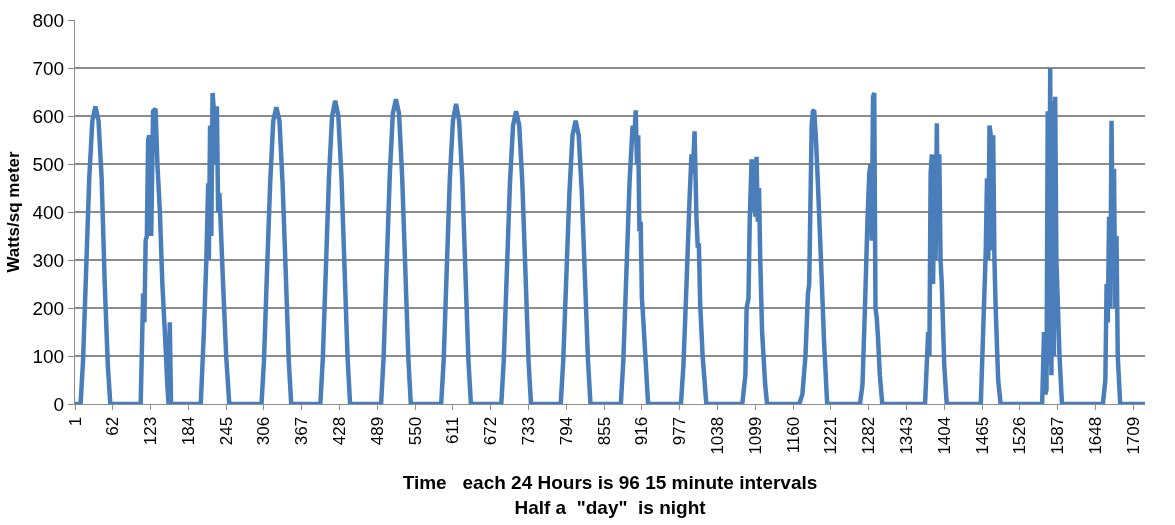  What do you see at coordinates (48, 68) in the screenshot?
I see `y-tick-label: 700` at bounding box center [48, 68].